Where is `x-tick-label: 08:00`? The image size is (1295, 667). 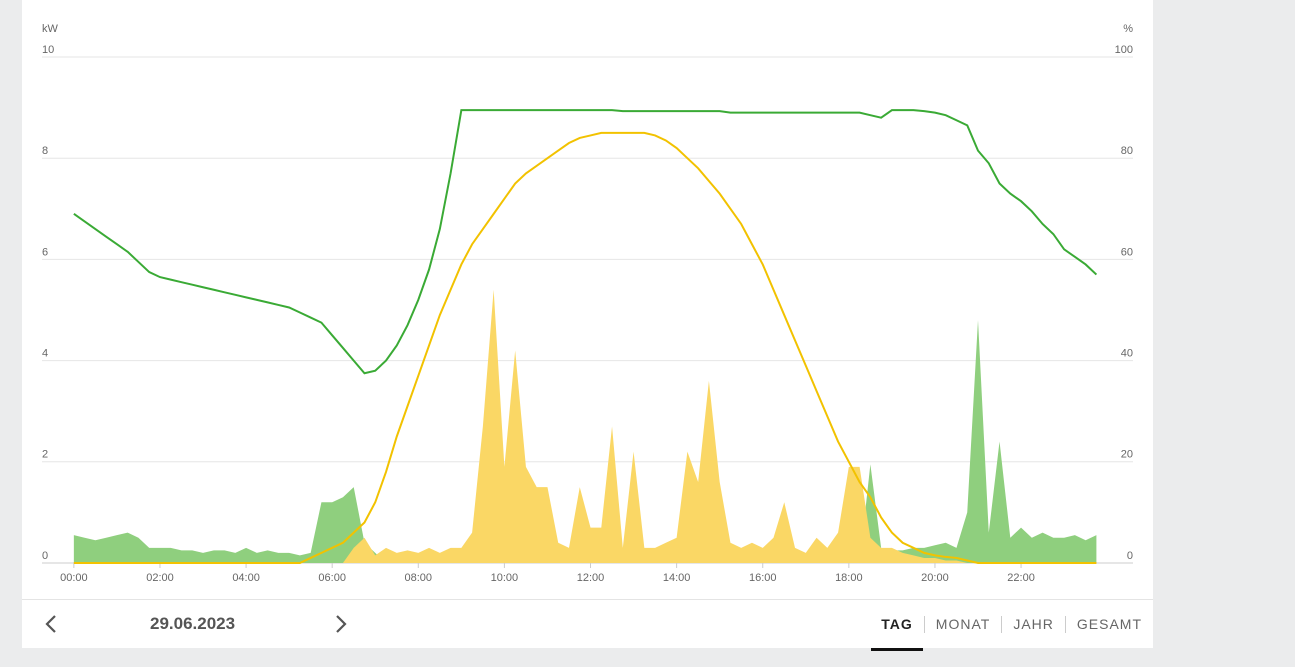 x-tick-label: 08:00 is located at coordinates (419, 578).